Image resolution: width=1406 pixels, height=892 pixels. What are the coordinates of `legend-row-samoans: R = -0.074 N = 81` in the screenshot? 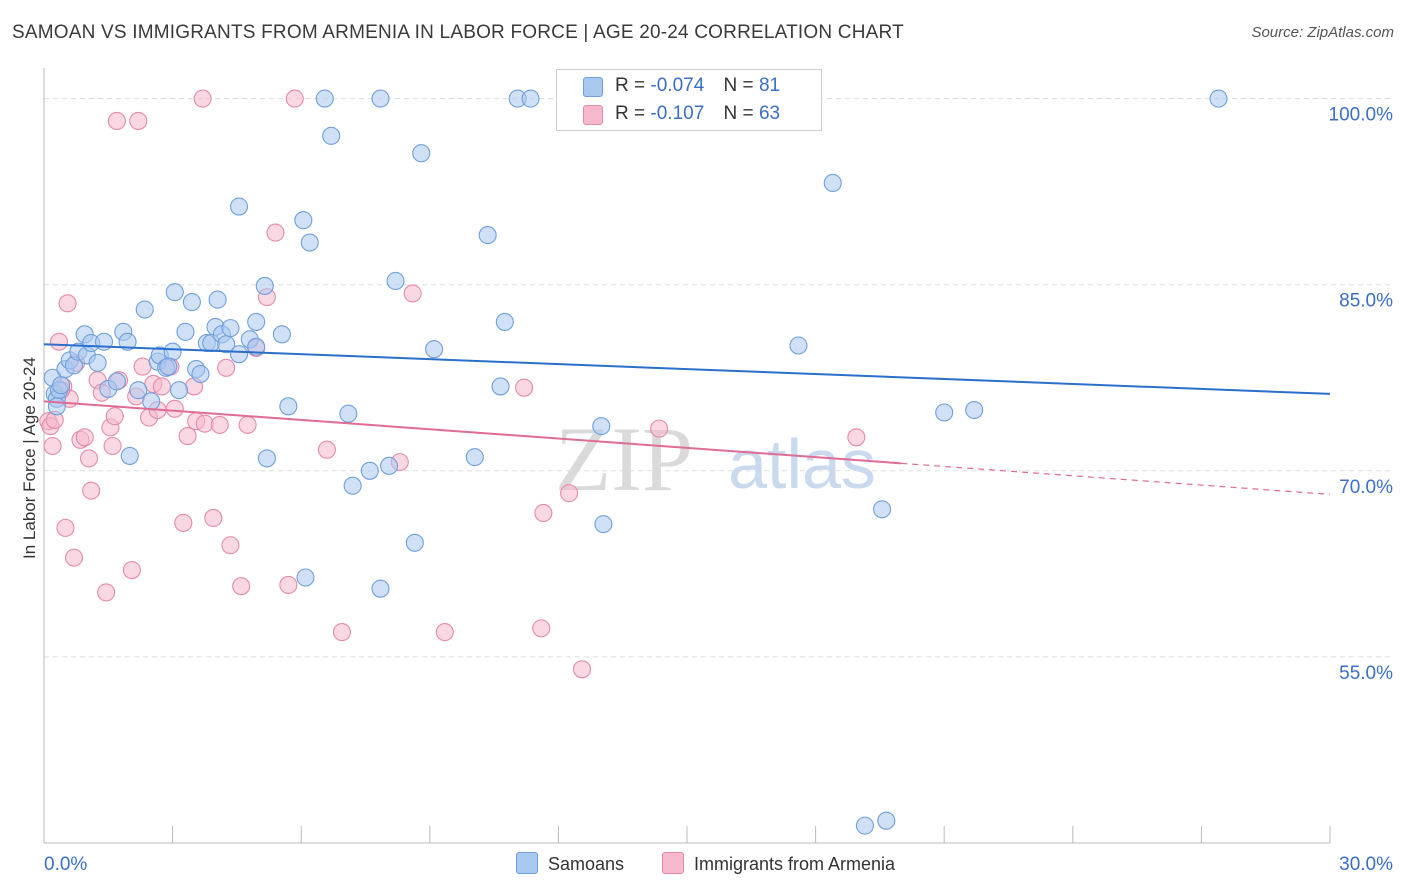 It's located at (689, 86).